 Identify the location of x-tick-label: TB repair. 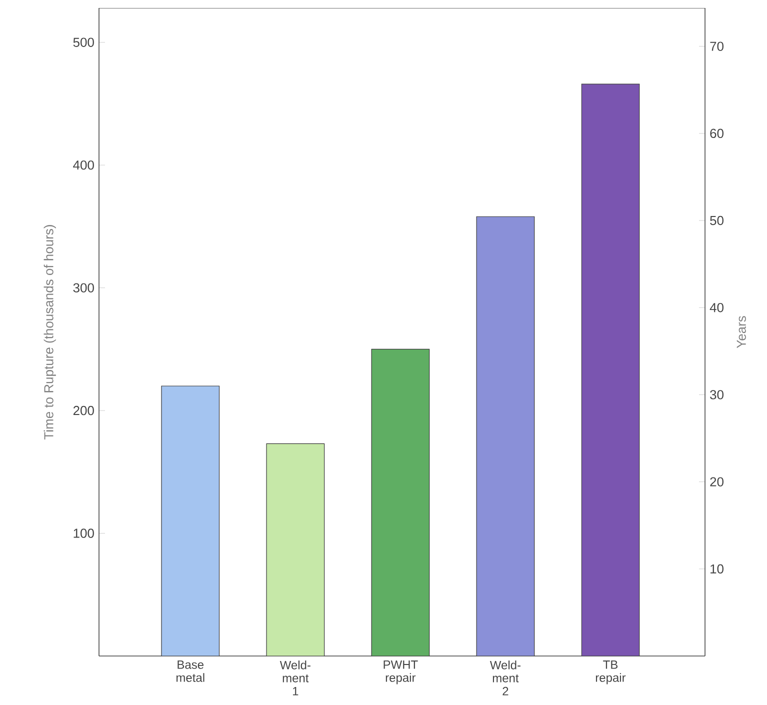
(611, 672).